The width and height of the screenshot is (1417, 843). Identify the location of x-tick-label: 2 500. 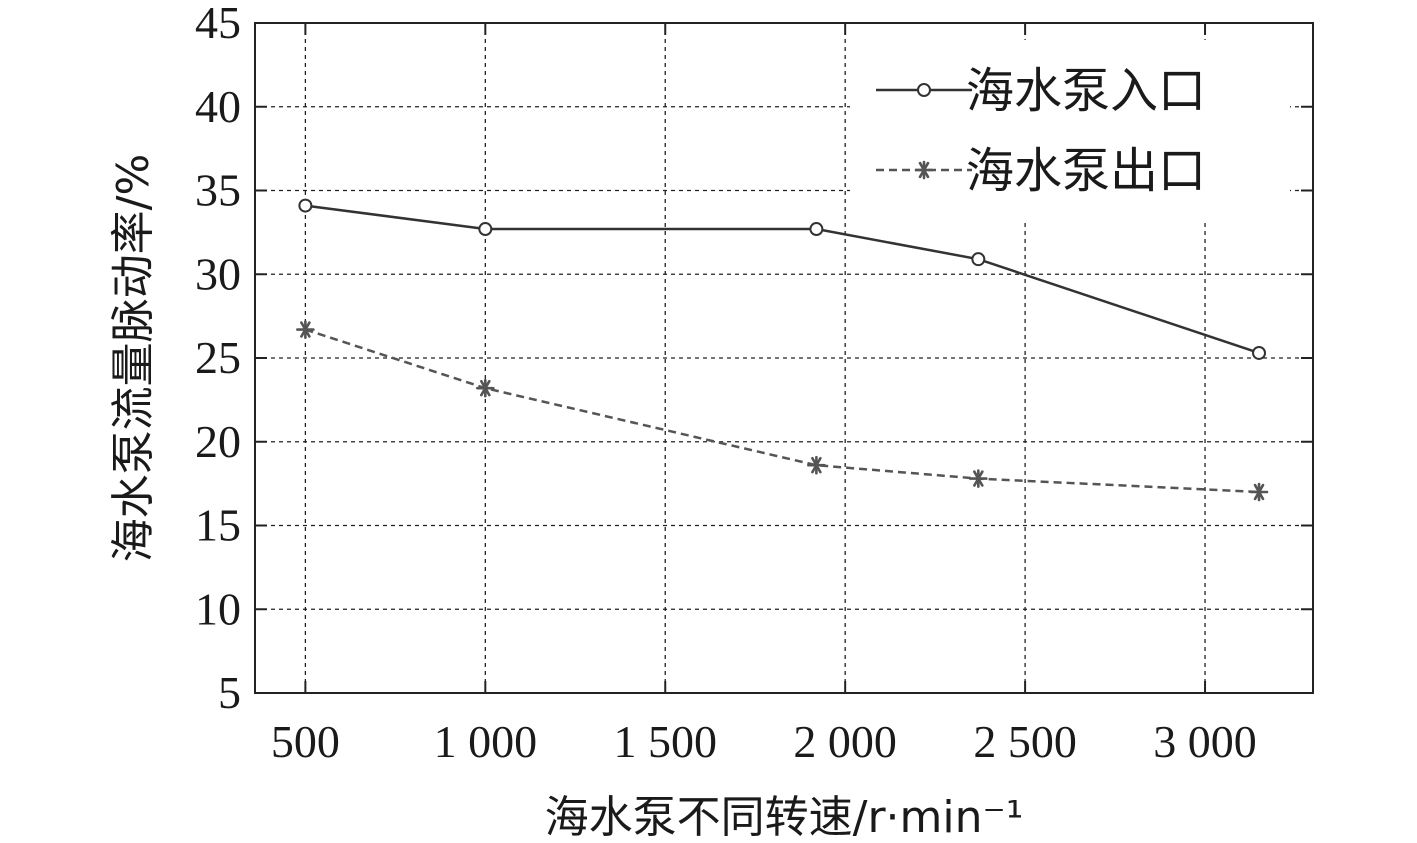
(1025, 741).